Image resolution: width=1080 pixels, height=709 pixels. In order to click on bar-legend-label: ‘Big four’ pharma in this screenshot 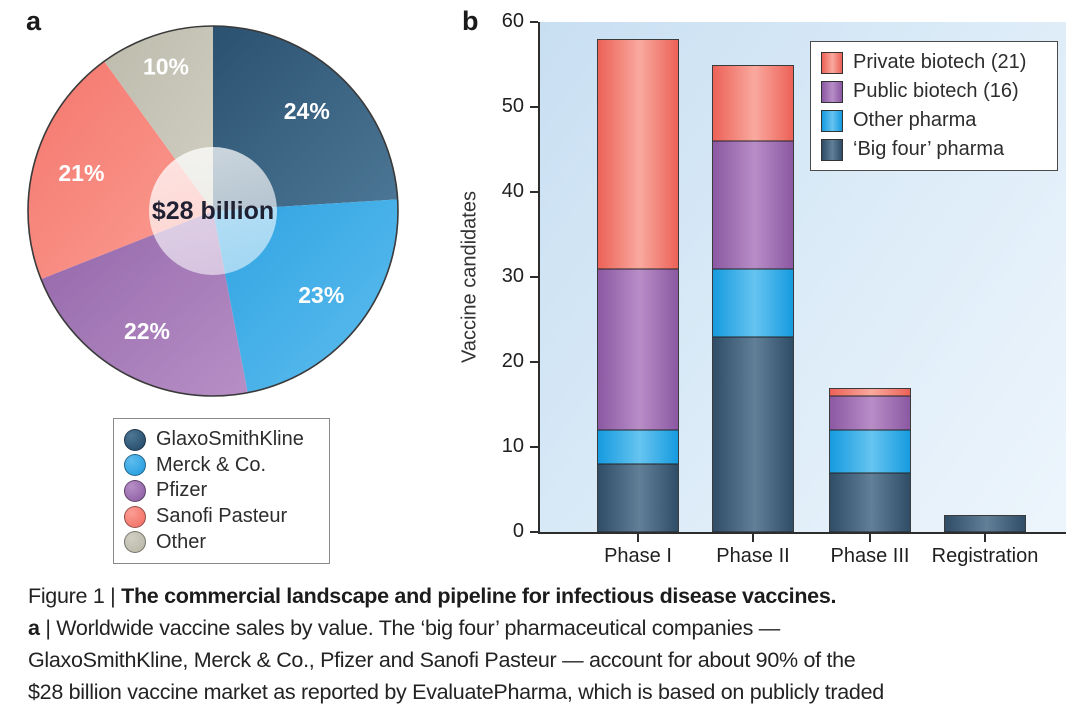, I will do `click(929, 149)`.